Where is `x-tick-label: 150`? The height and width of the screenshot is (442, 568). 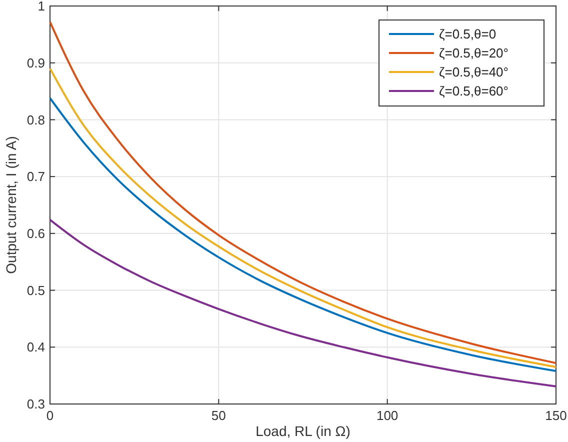 x-tick-label: 150 is located at coordinates (556, 415).